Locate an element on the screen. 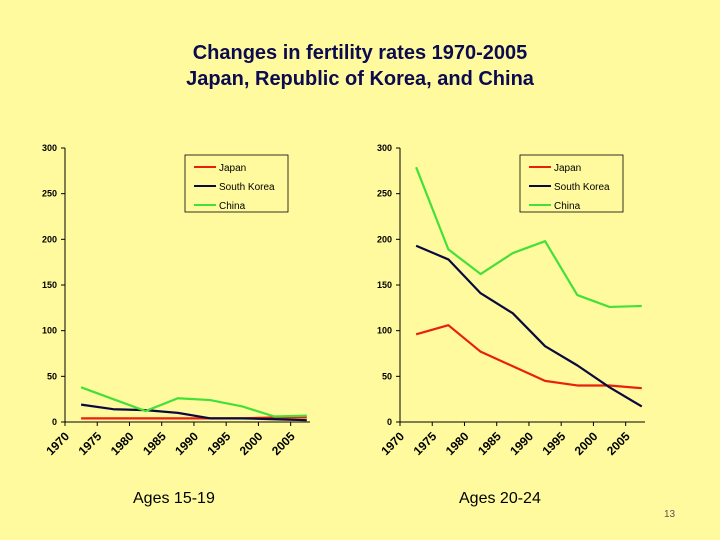 This screenshot has height=540, width=720. title-line-2: Japan, Republic of Korea, and China is located at coordinates (360, 79).